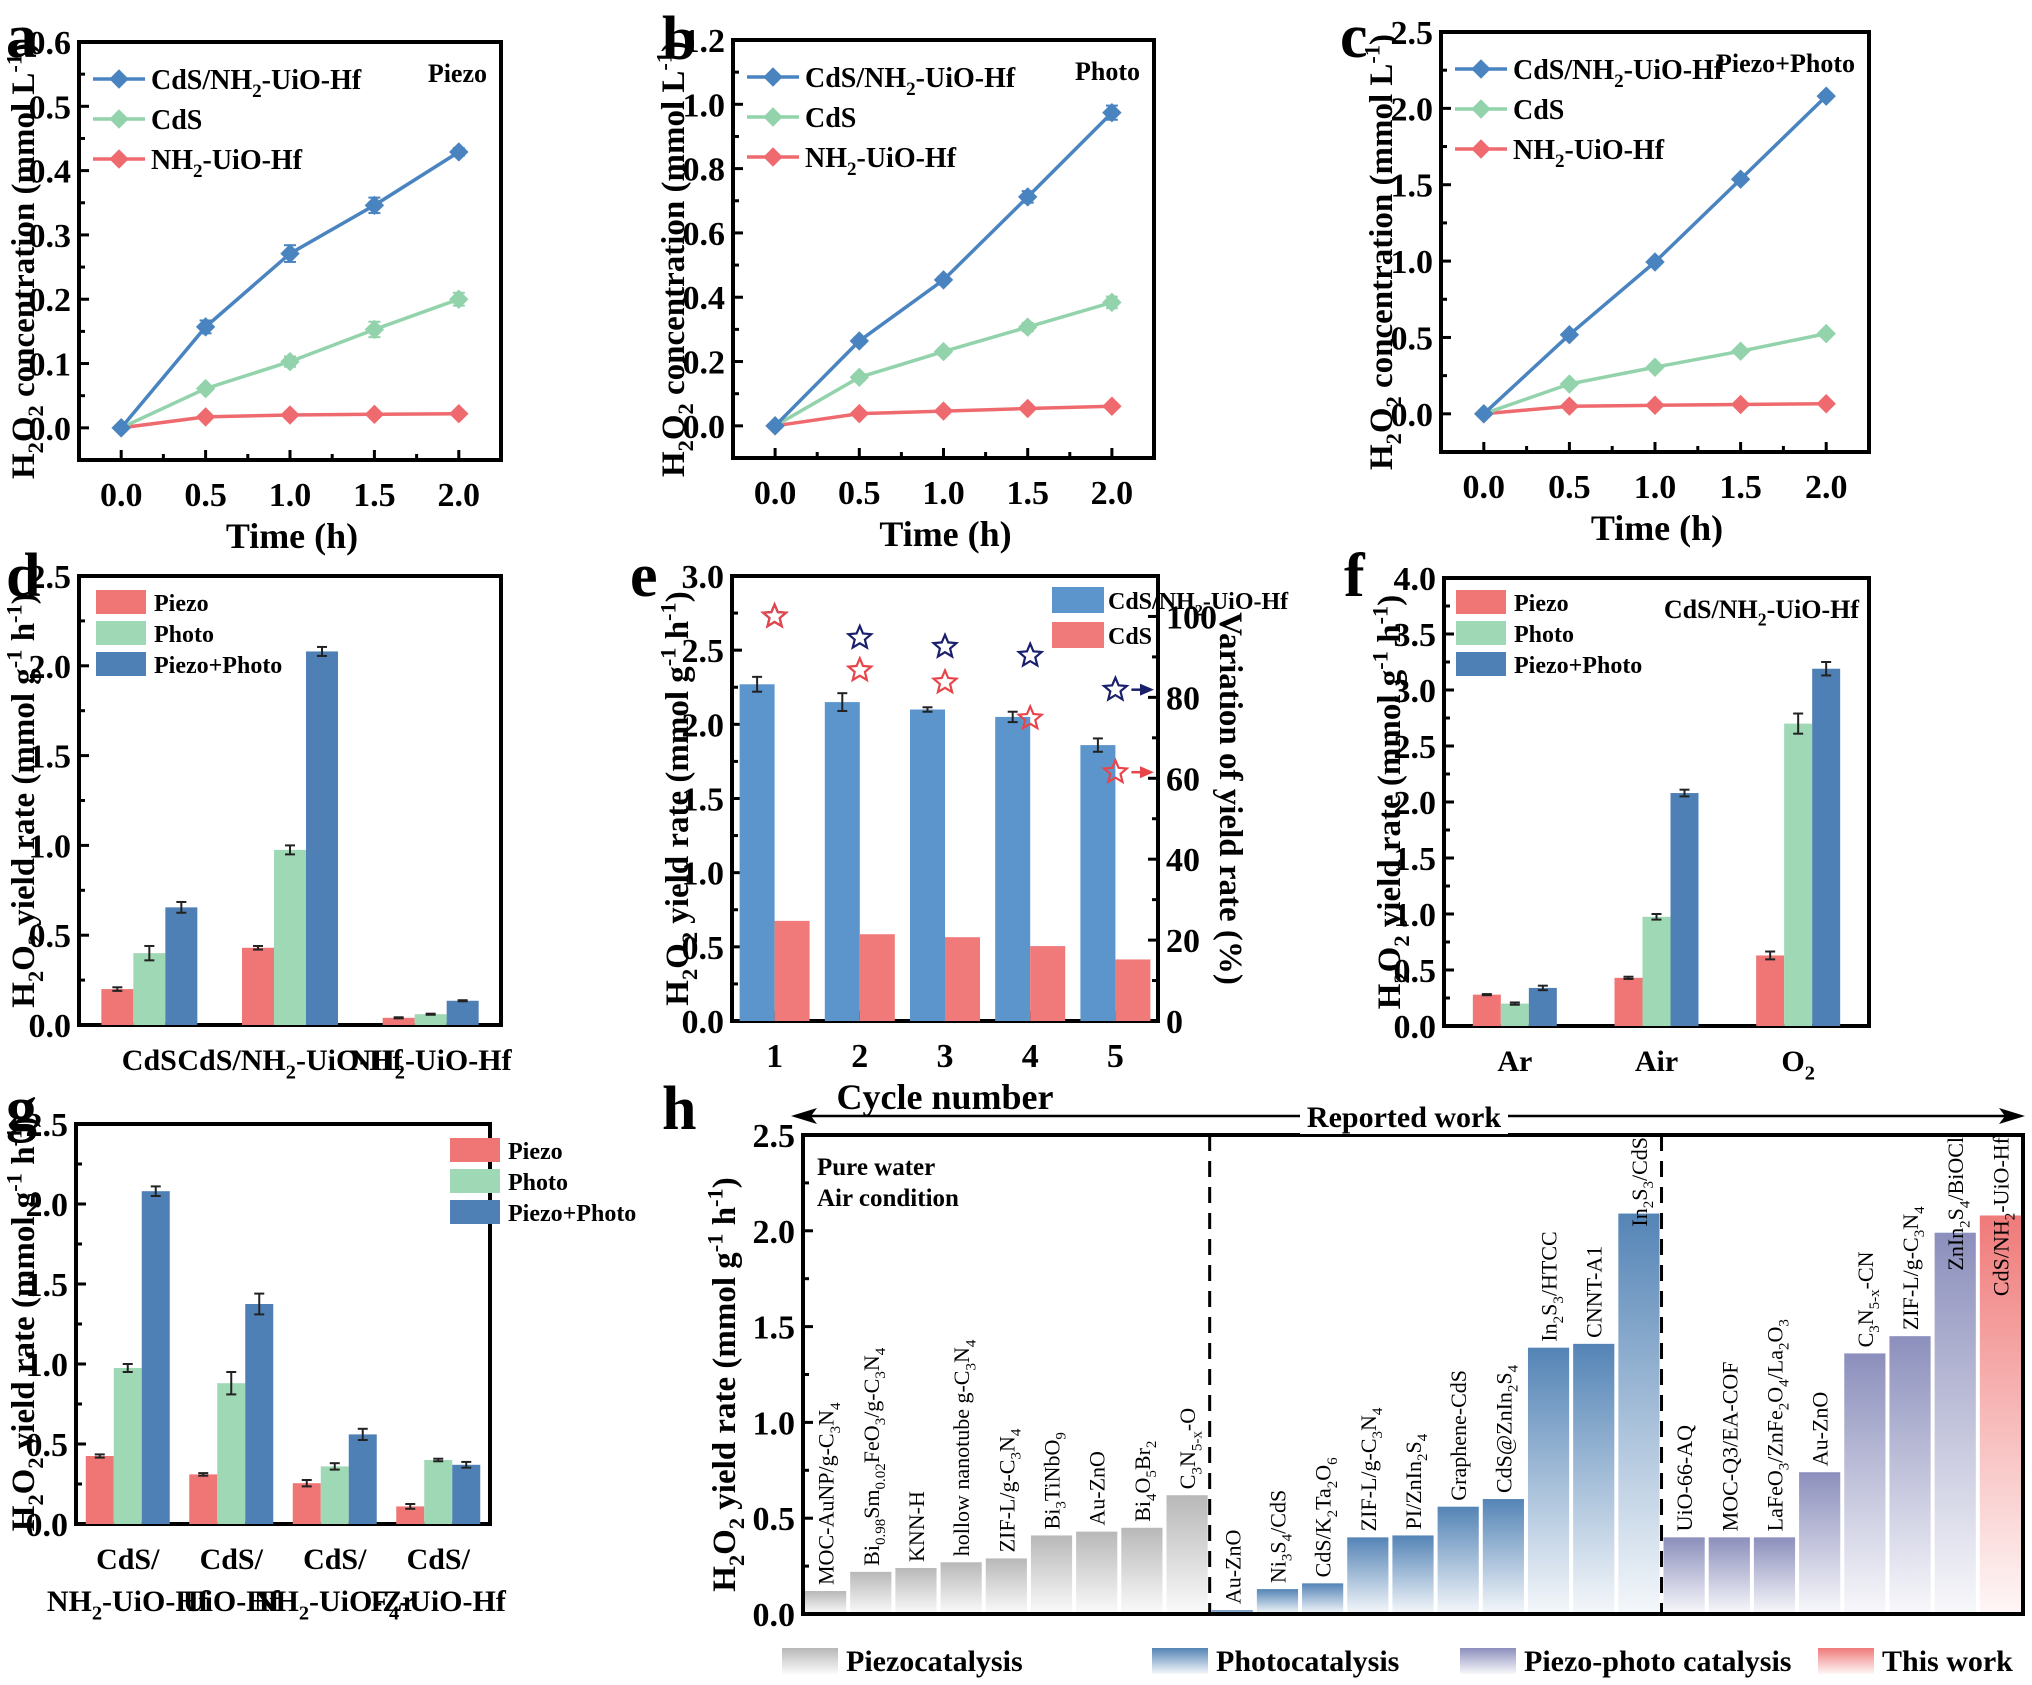 Image resolution: width=2032 pixels, height=1685 pixels. Describe the element at coordinates (2003, 1216) in the screenshot. I see `bar-label: CdS/NH2-UiO-Hf` at that location.